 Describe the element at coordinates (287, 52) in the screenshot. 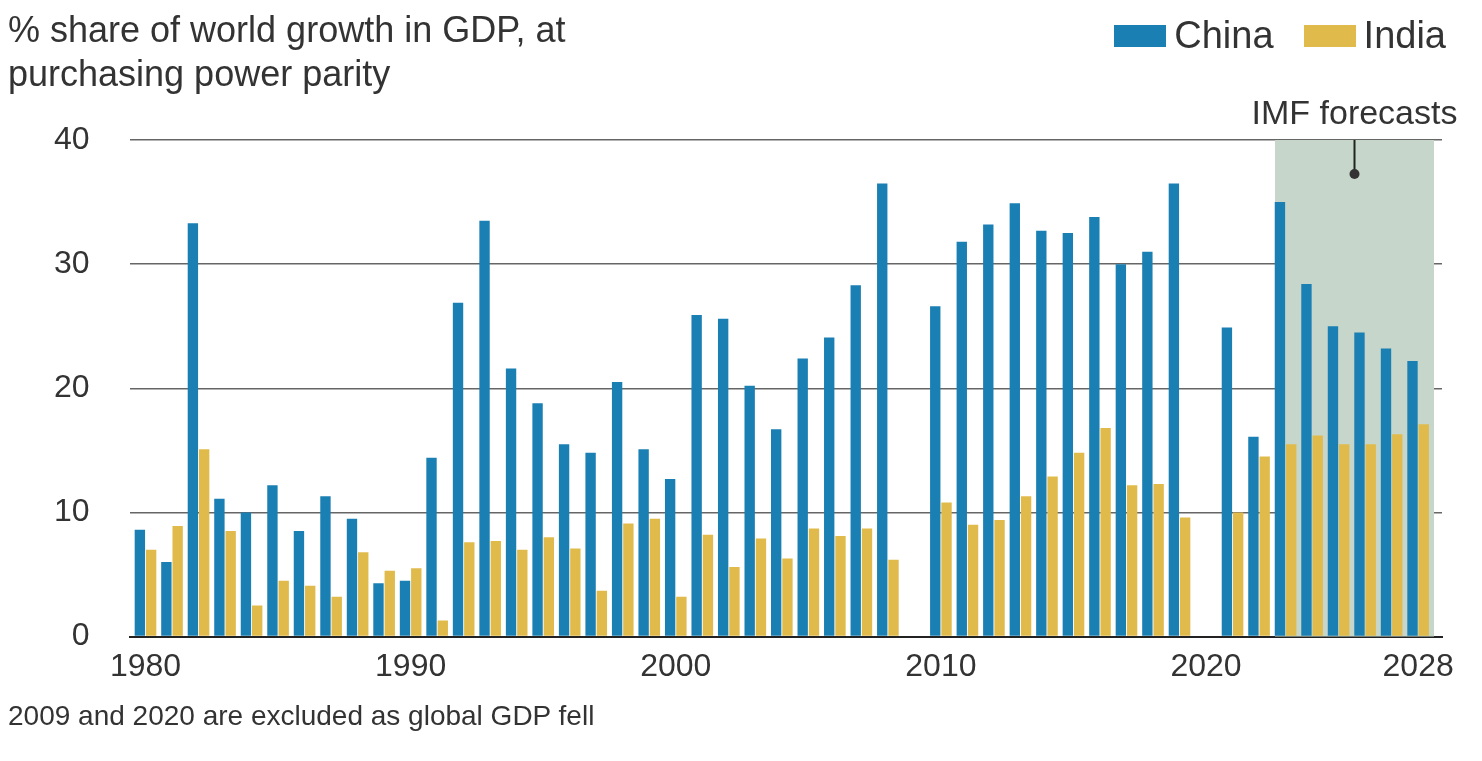

I see `chart-title: % share of world growth in GDP, at purchasing power parity` at that location.